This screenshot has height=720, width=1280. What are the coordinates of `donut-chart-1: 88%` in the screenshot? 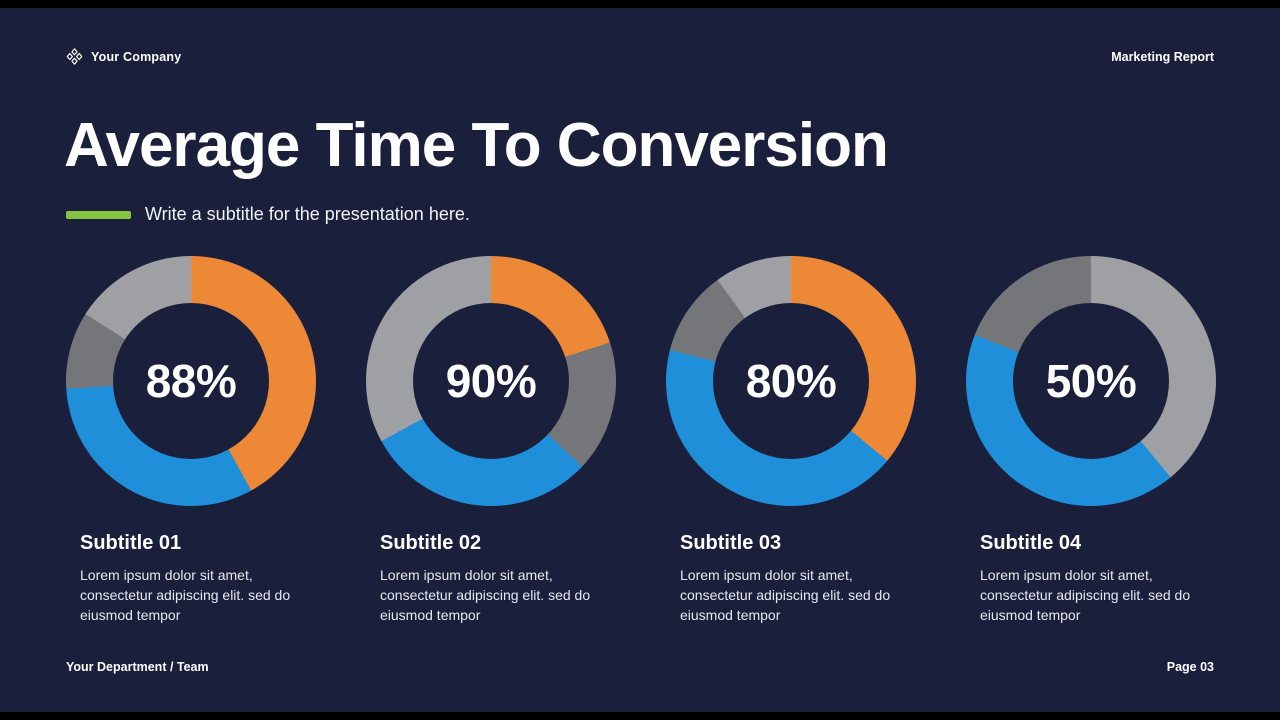 It's located at (191, 381).